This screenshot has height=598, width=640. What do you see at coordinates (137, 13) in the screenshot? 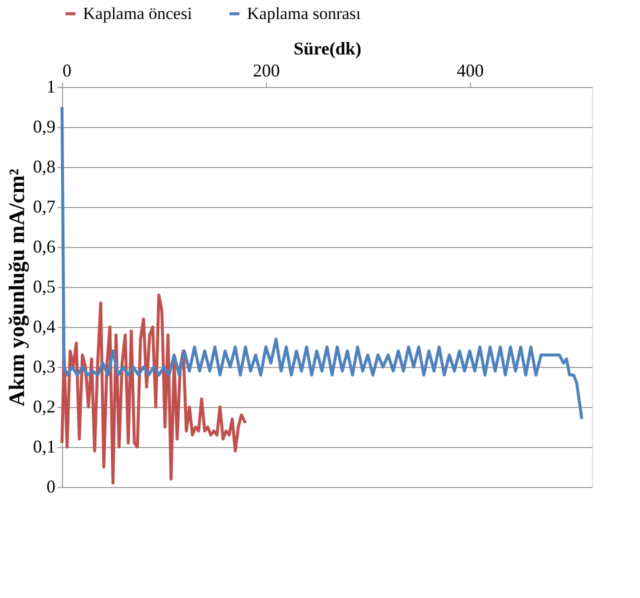
I see `legend-label: Kaplama öncesi` at bounding box center [137, 13].